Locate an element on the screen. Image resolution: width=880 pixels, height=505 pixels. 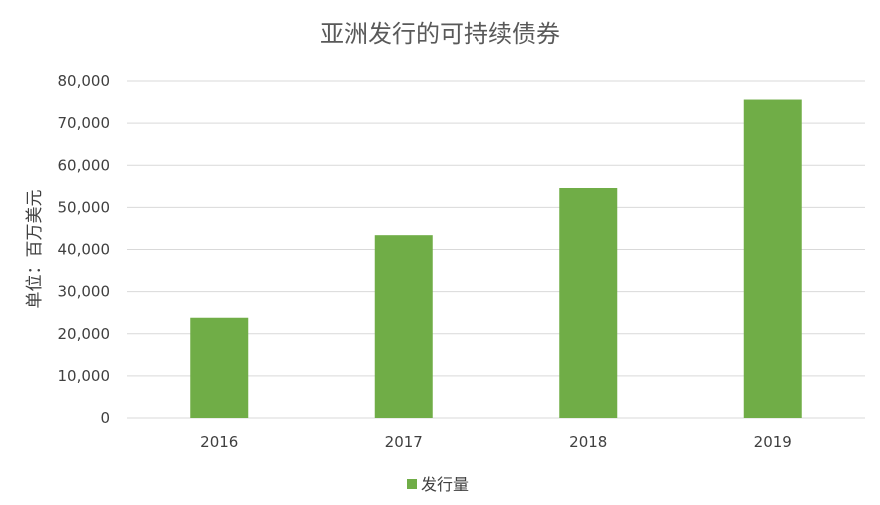
y-tick-label: 70,000 is located at coordinates (84, 123).